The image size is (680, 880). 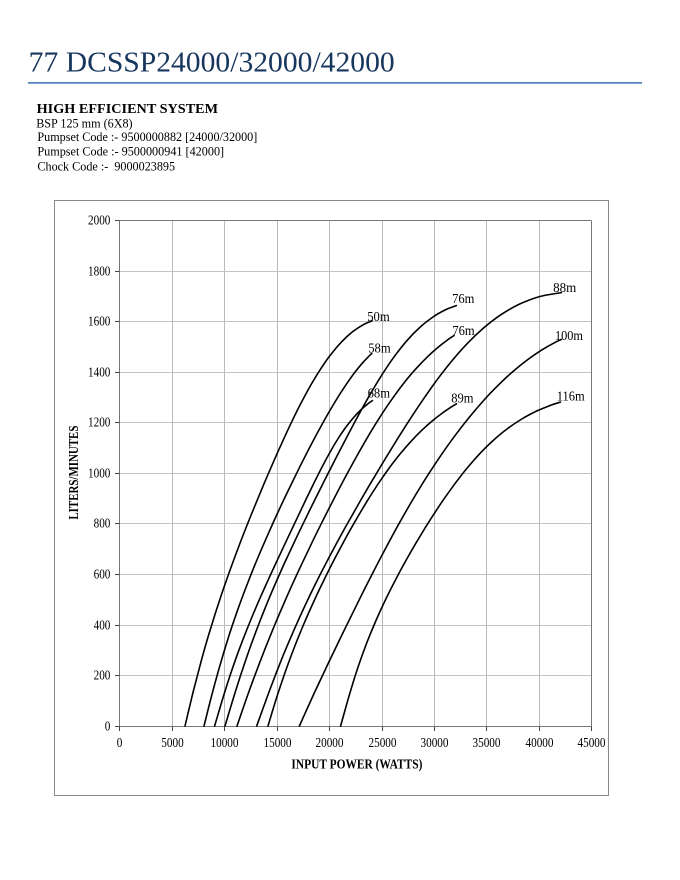 I want to click on svg-text: 88m, so click(x=565, y=287).